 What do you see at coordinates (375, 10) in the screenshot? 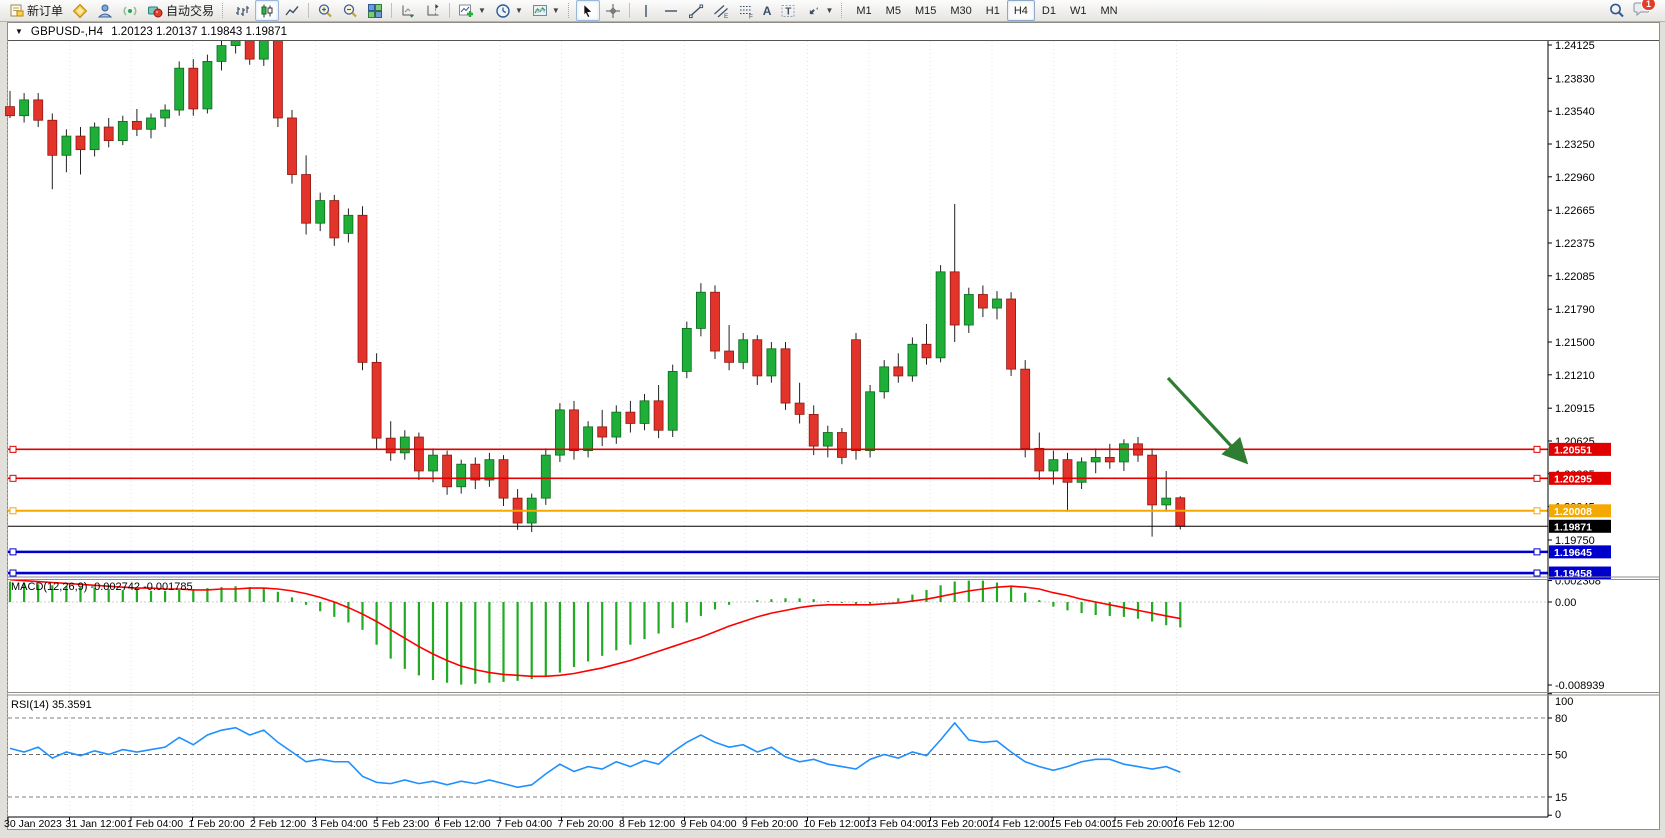
I see `tile-windows-button` at bounding box center [375, 10].